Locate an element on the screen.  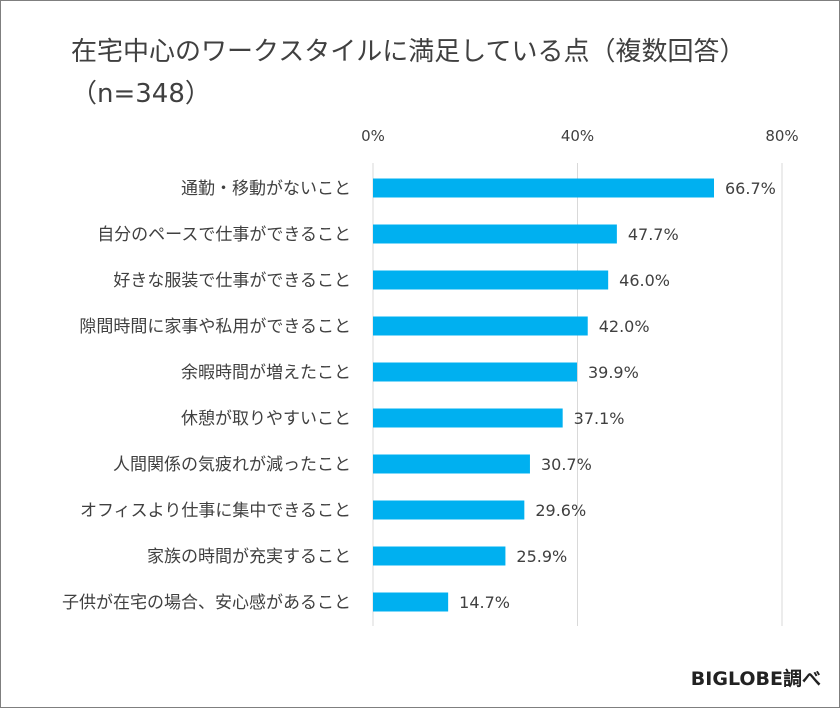
data-label: 42.0% is located at coordinates (624, 326).